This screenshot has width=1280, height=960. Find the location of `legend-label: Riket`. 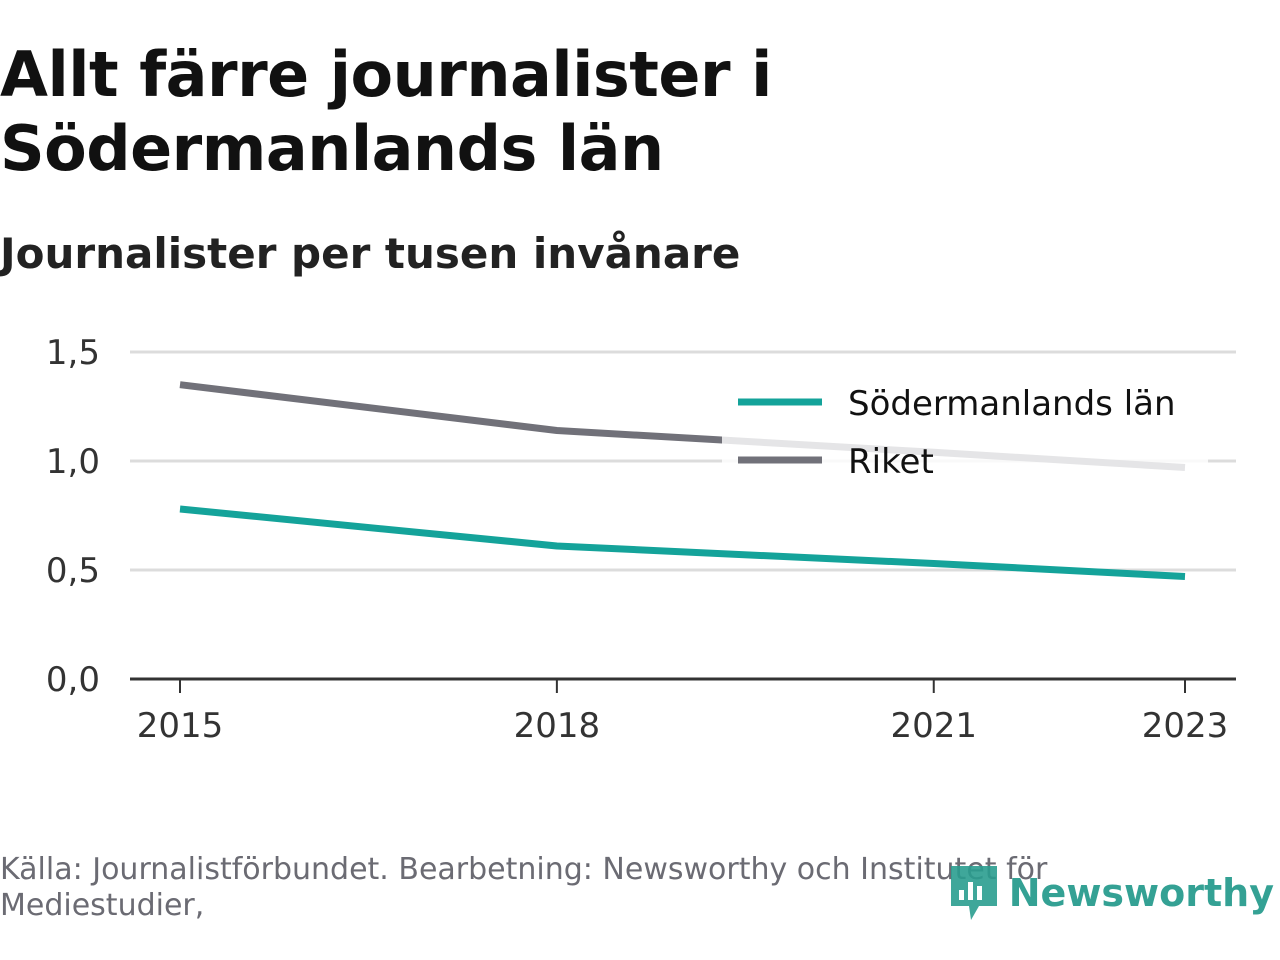

legend-label: Riket is located at coordinates (891, 462).